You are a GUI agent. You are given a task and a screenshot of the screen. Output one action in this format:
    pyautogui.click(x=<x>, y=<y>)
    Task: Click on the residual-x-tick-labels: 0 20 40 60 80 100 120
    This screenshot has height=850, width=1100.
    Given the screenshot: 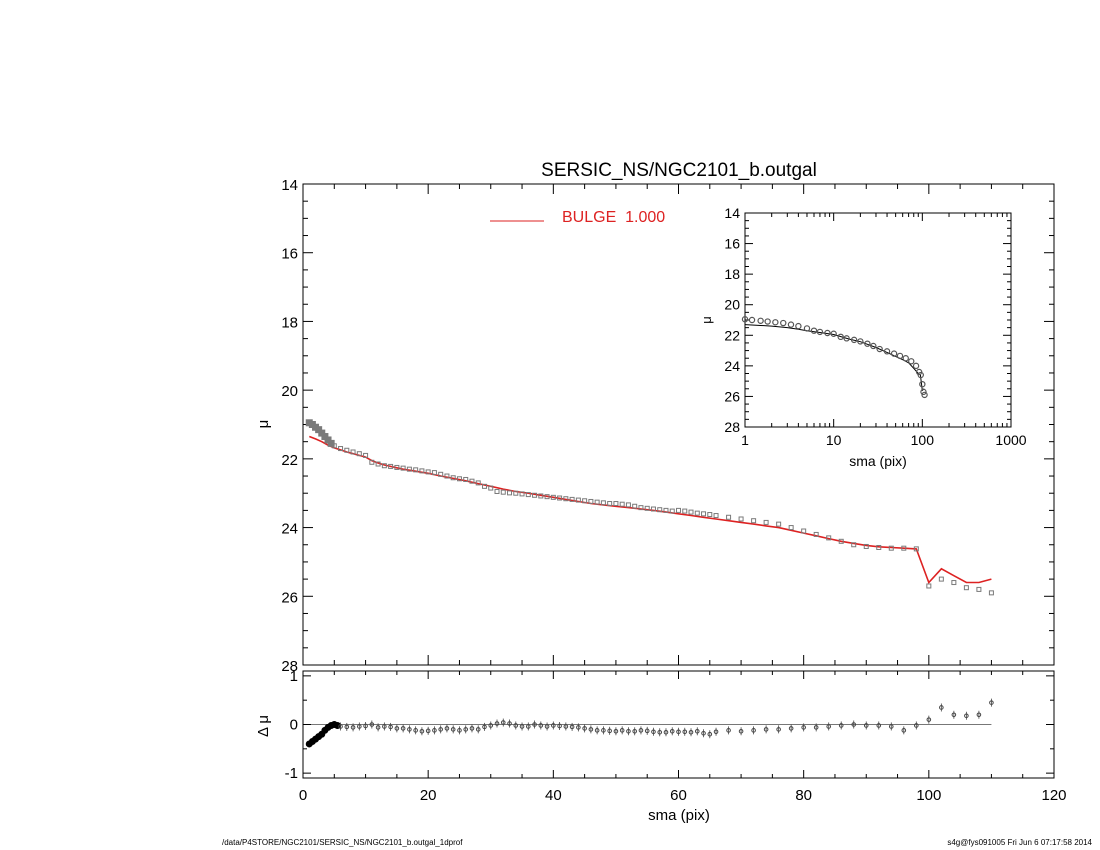 What is the action you would take?
    pyautogui.click(x=683, y=795)
    